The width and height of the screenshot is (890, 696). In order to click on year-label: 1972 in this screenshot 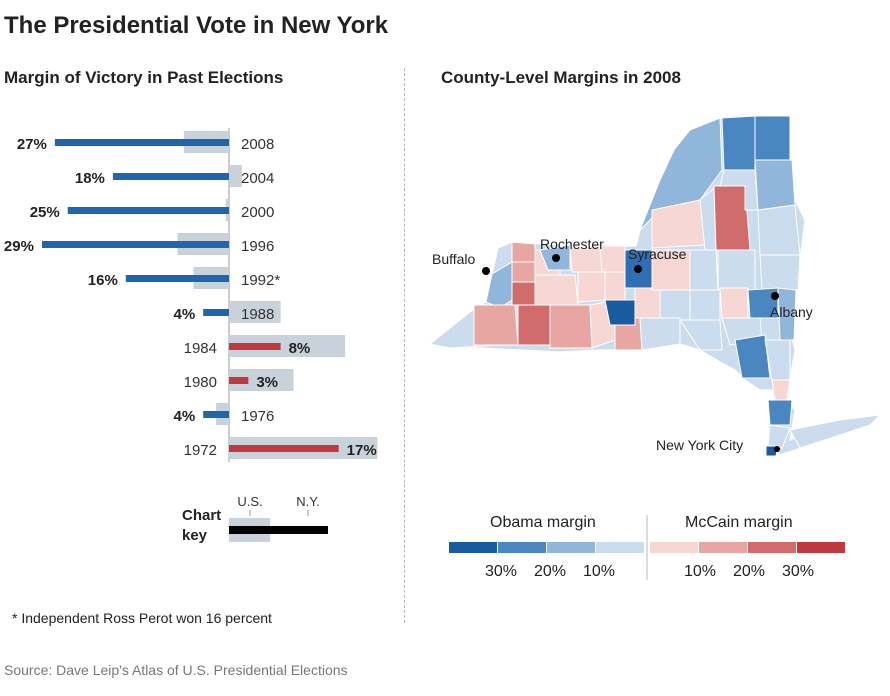, I will do `click(200, 450)`.